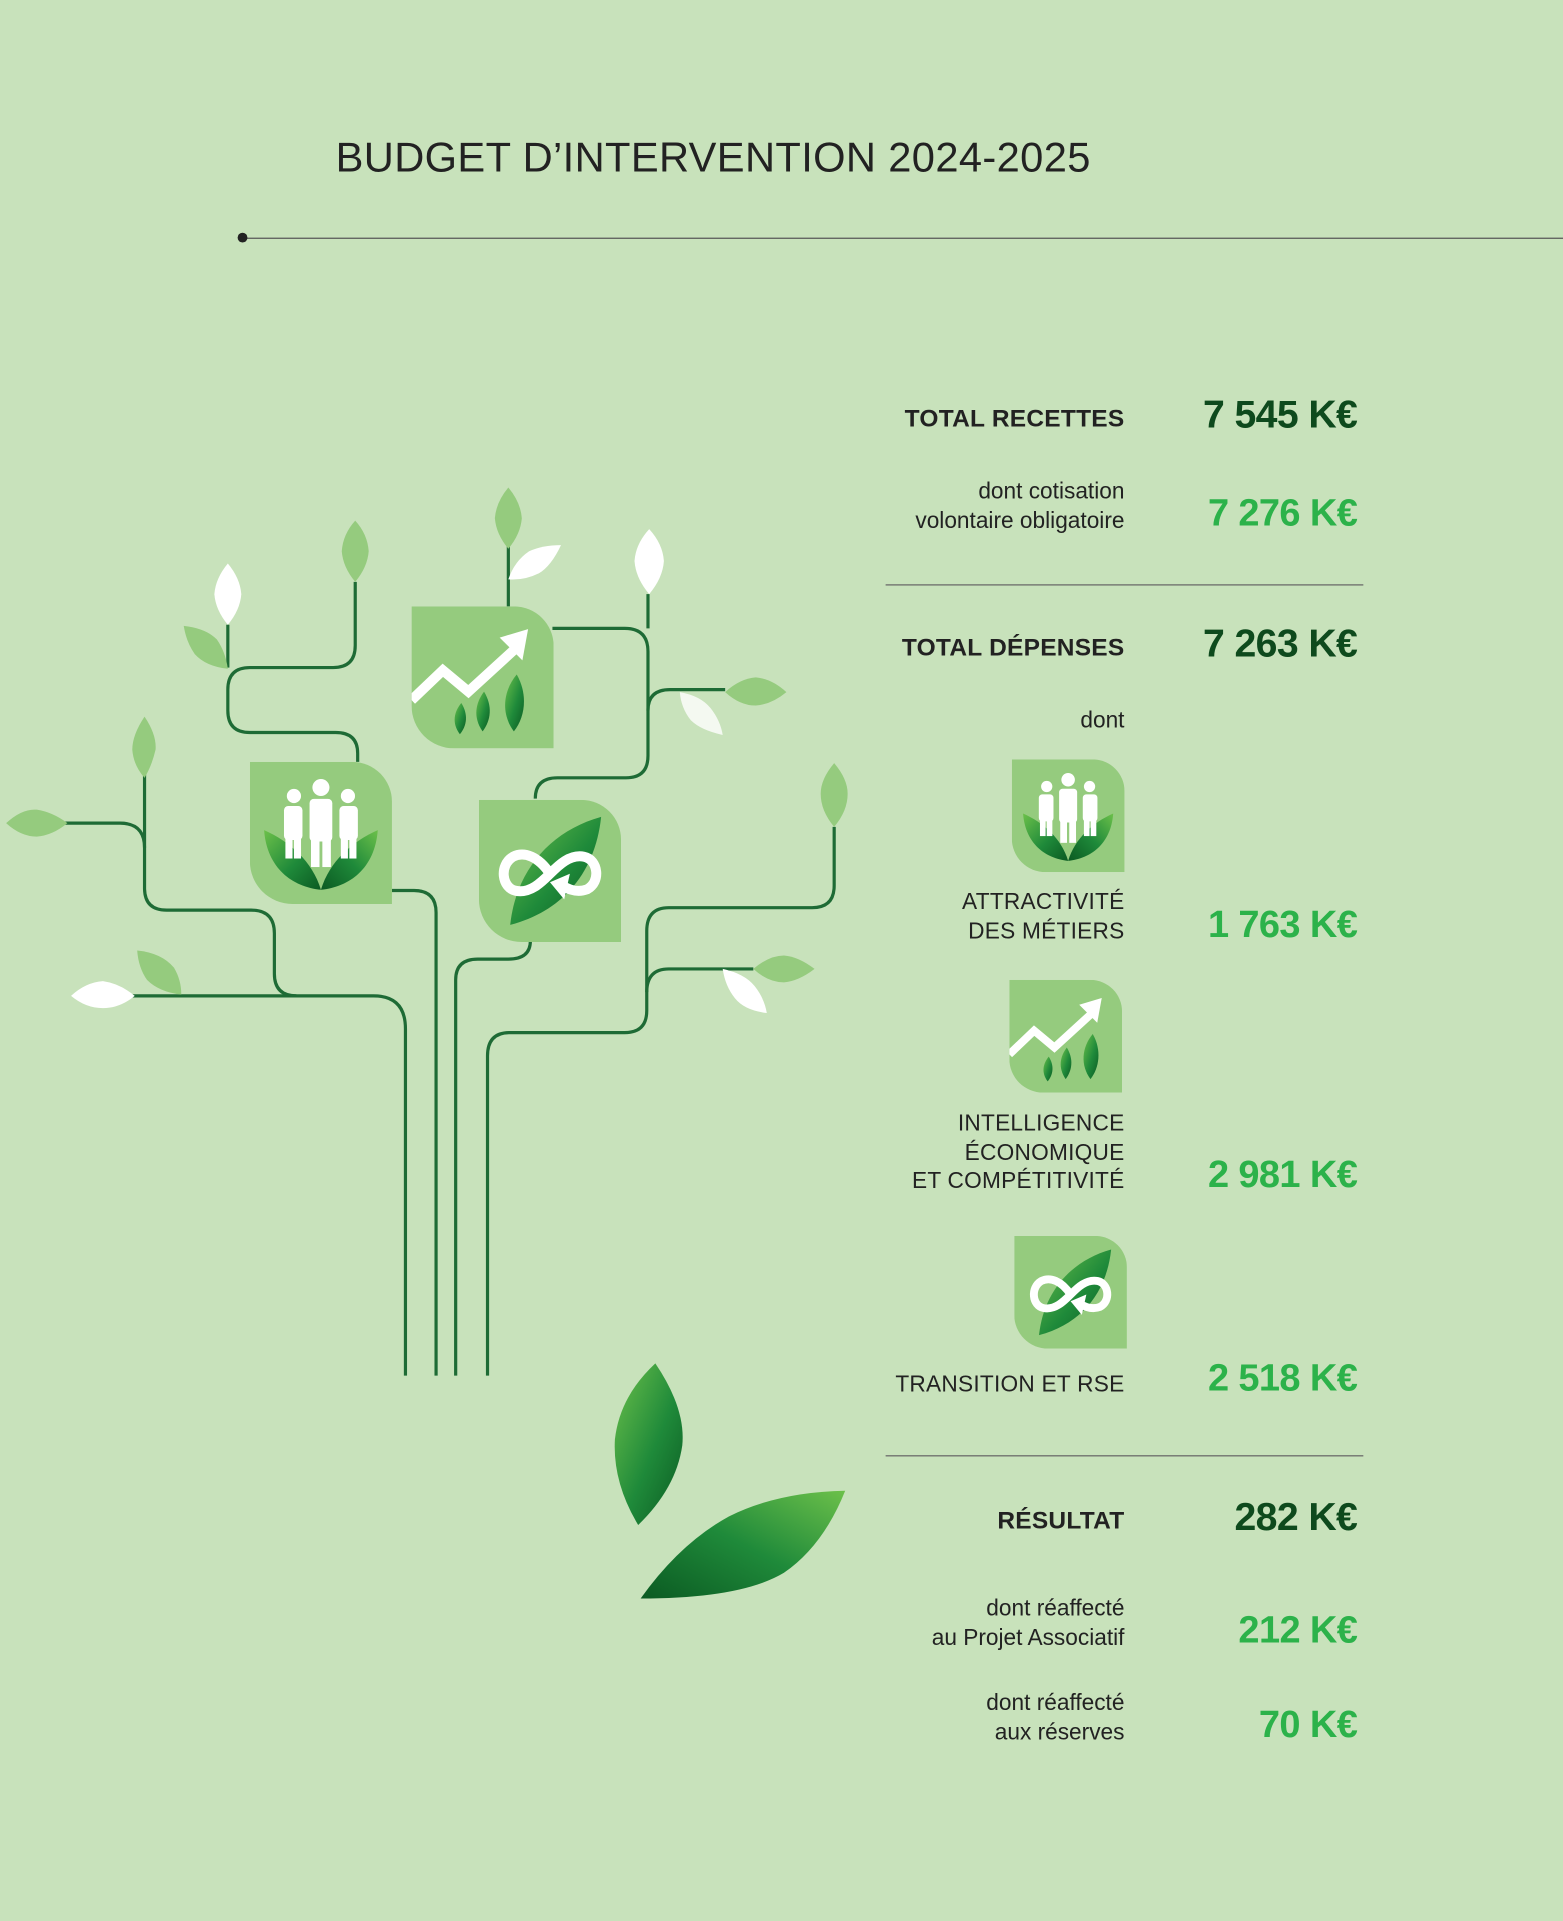 The height and width of the screenshot is (1921, 1563). What do you see at coordinates (1061, 1521) in the screenshot?
I see `resultat-label: RÉSULTAT` at bounding box center [1061, 1521].